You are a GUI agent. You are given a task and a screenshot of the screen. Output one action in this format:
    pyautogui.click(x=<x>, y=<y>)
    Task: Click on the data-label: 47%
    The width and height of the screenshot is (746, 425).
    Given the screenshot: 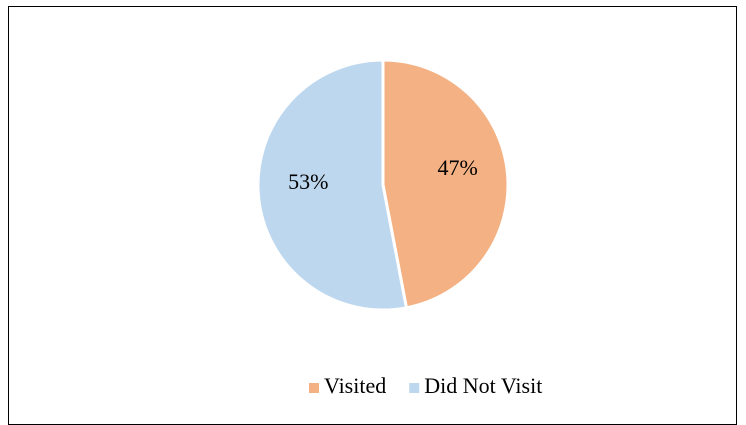 What is the action you would take?
    pyautogui.click(x=458, y=167)
    